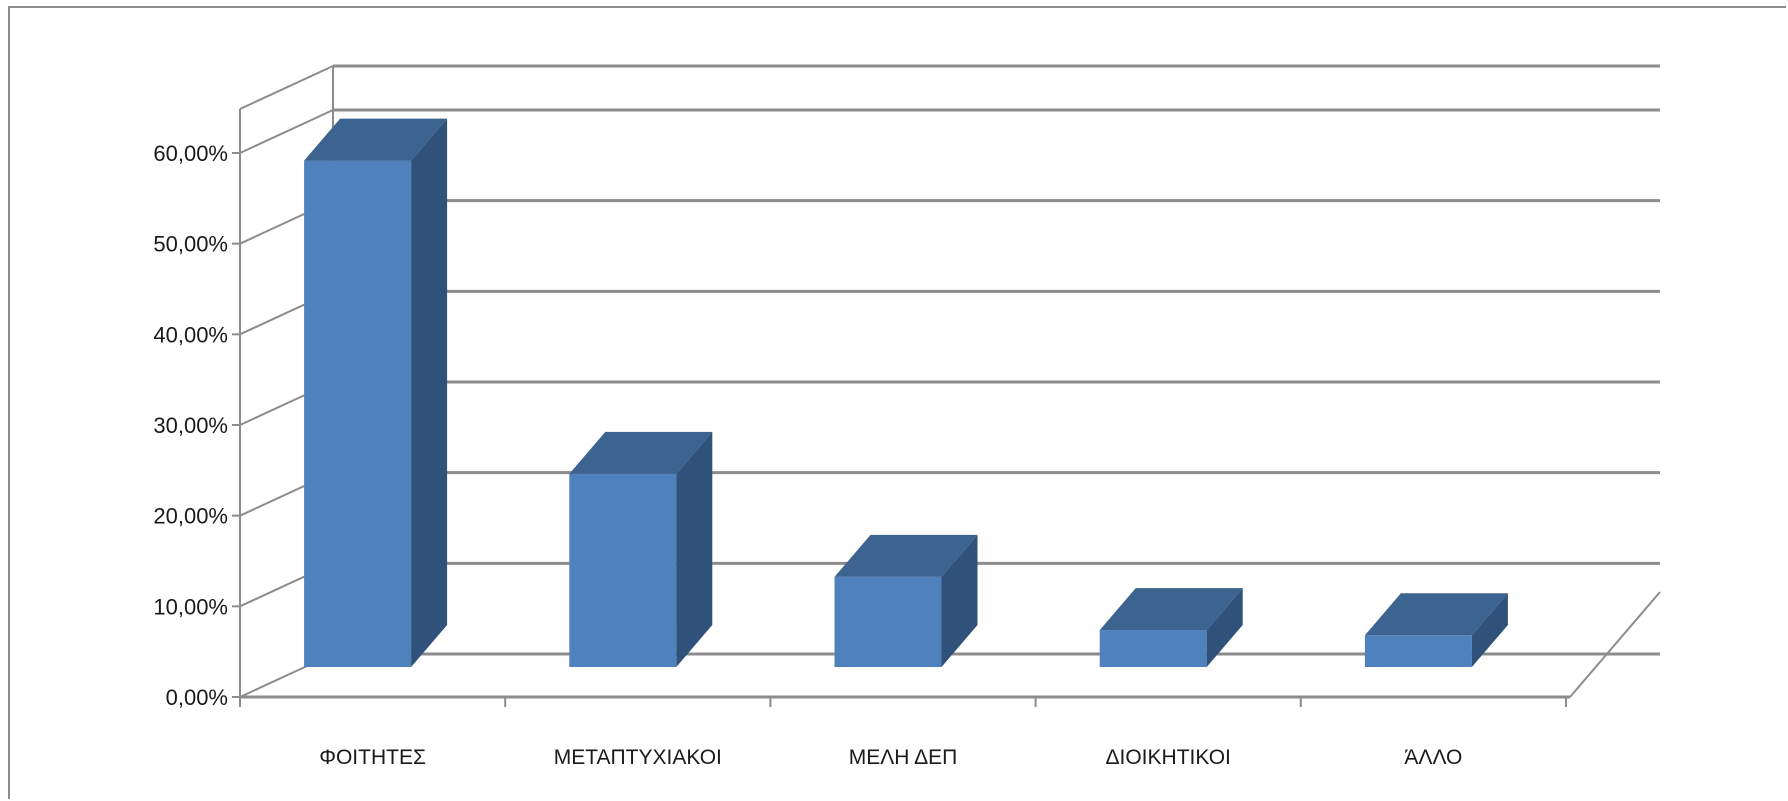  What do you see at coordinates (372, 757) in the screenshot?
I see `category-label: ΦΟΙΤΗΤΕΣ` at bounding box center [372, 757].